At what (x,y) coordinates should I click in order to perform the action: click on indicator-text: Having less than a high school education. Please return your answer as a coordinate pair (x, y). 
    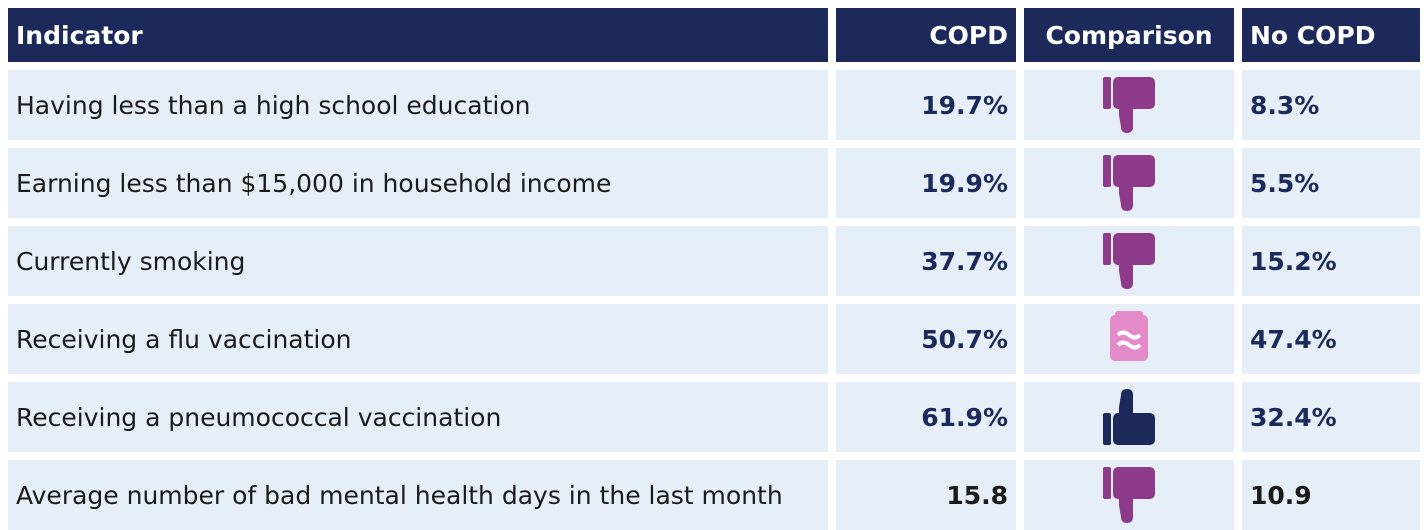
    Looking at the image, I should click on (273, 105).